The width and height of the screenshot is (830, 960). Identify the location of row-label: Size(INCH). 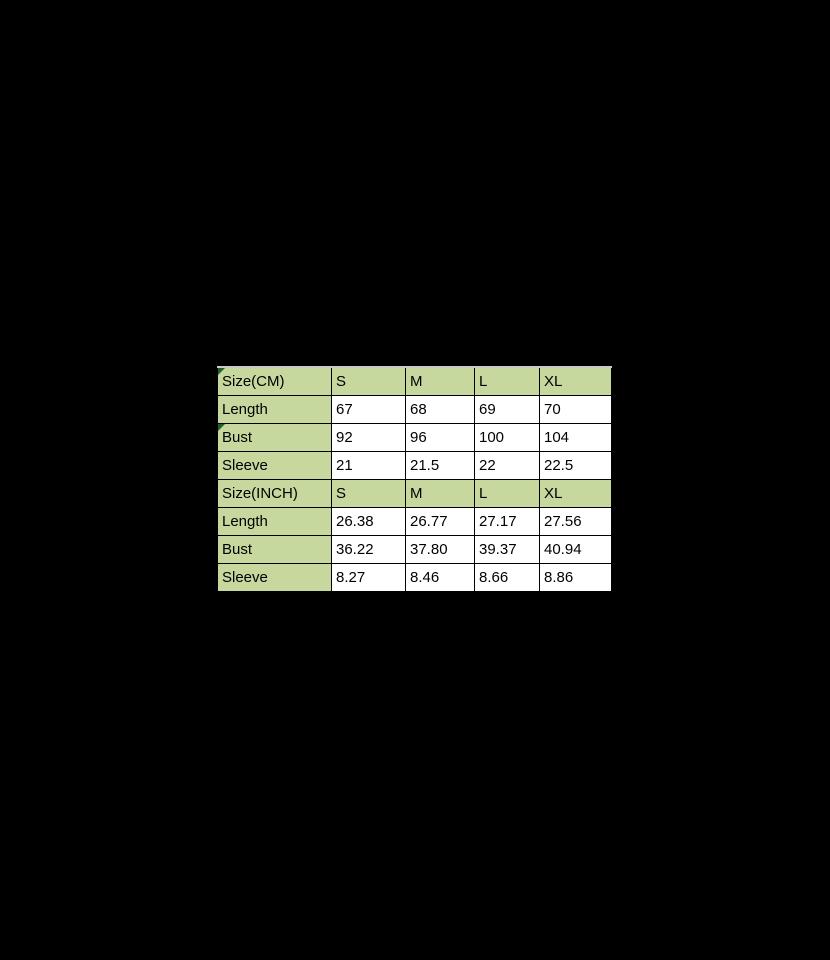
(260, 493).